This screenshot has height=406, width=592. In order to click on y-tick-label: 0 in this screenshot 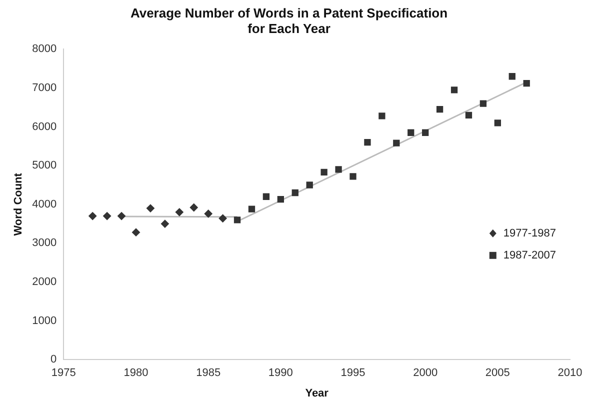, I will do `click(53, 360)`.